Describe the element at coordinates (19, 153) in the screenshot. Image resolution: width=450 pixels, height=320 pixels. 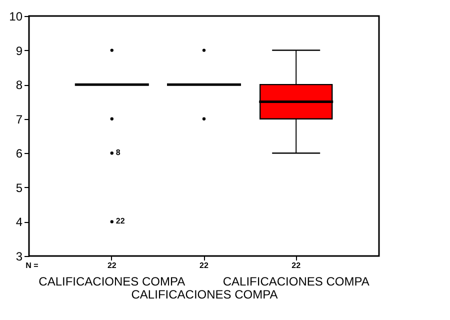
I see `y-tick-label: 6` at that location.